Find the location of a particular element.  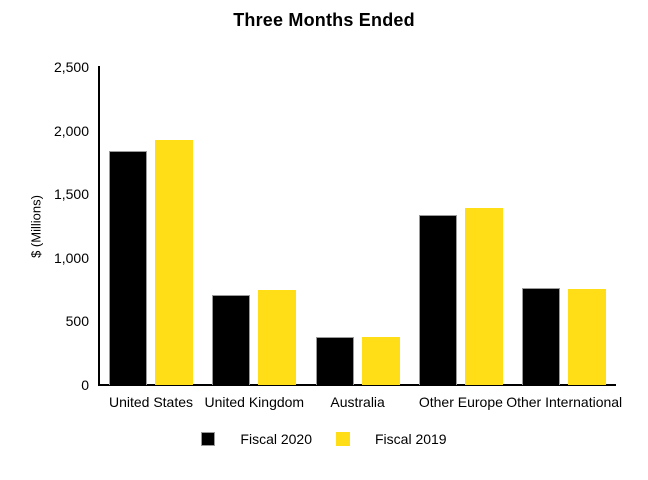

y-axis-label: $ (Millions) is located at coordinates (36, 226).